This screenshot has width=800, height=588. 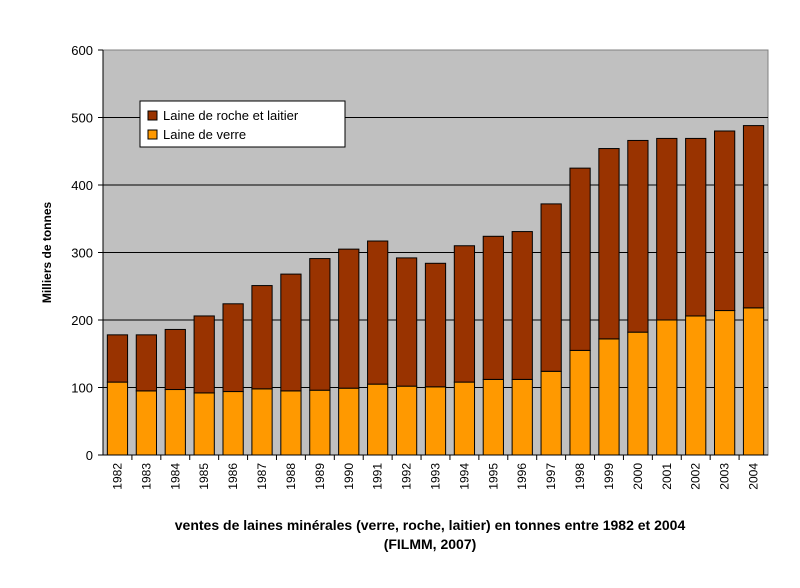 What do you see at coordinates (291, 423) in the screenshot?
I see `bar-laine-de-verre-1988` at bounding box center [291, 423].